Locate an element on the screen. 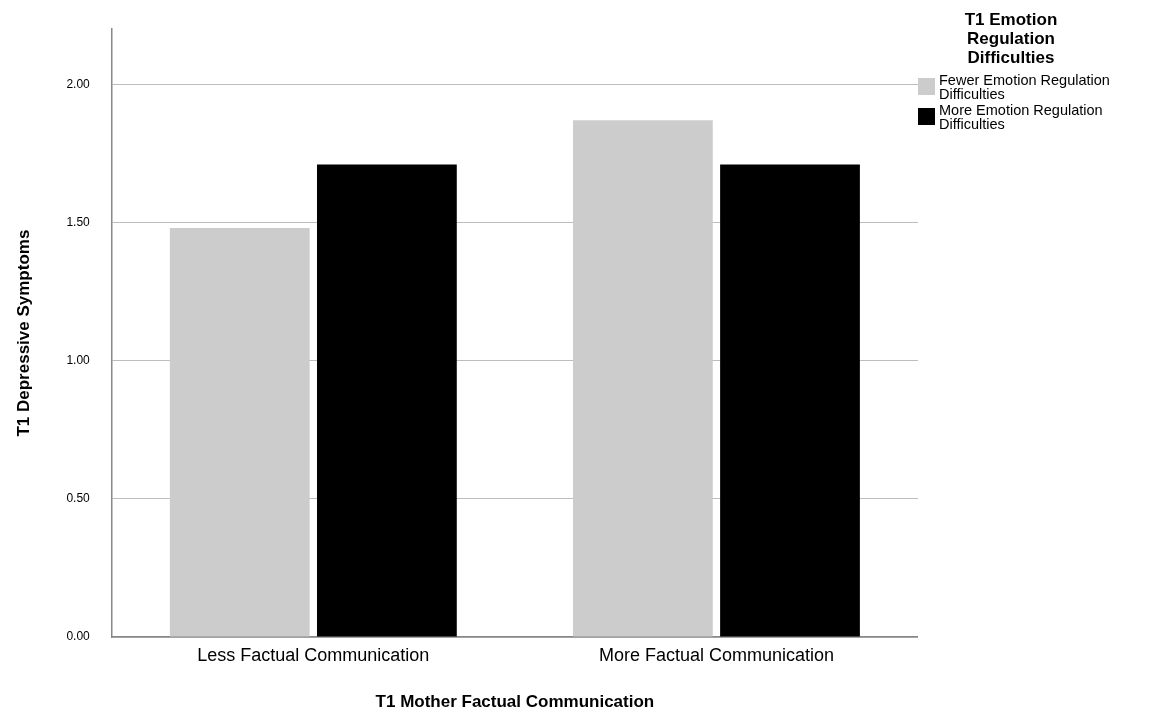 This screenshot has height=723, width=1176. y-tick-label: 0.50 is located at coordinates (78, 498).